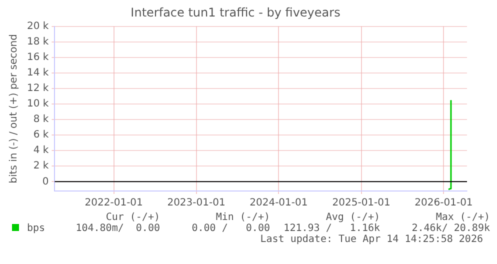  I want to click on y-tick-label: 18 k, so click(37, 42).